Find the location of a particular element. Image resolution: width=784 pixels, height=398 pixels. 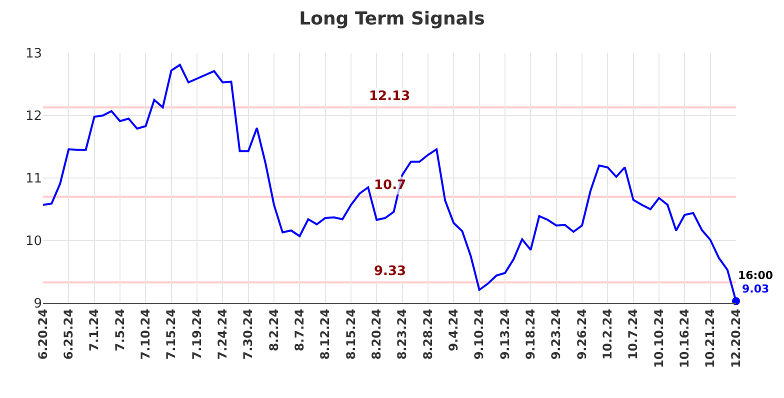

x-tick-label: 8.23.24 is located at coordinates (402, 334).